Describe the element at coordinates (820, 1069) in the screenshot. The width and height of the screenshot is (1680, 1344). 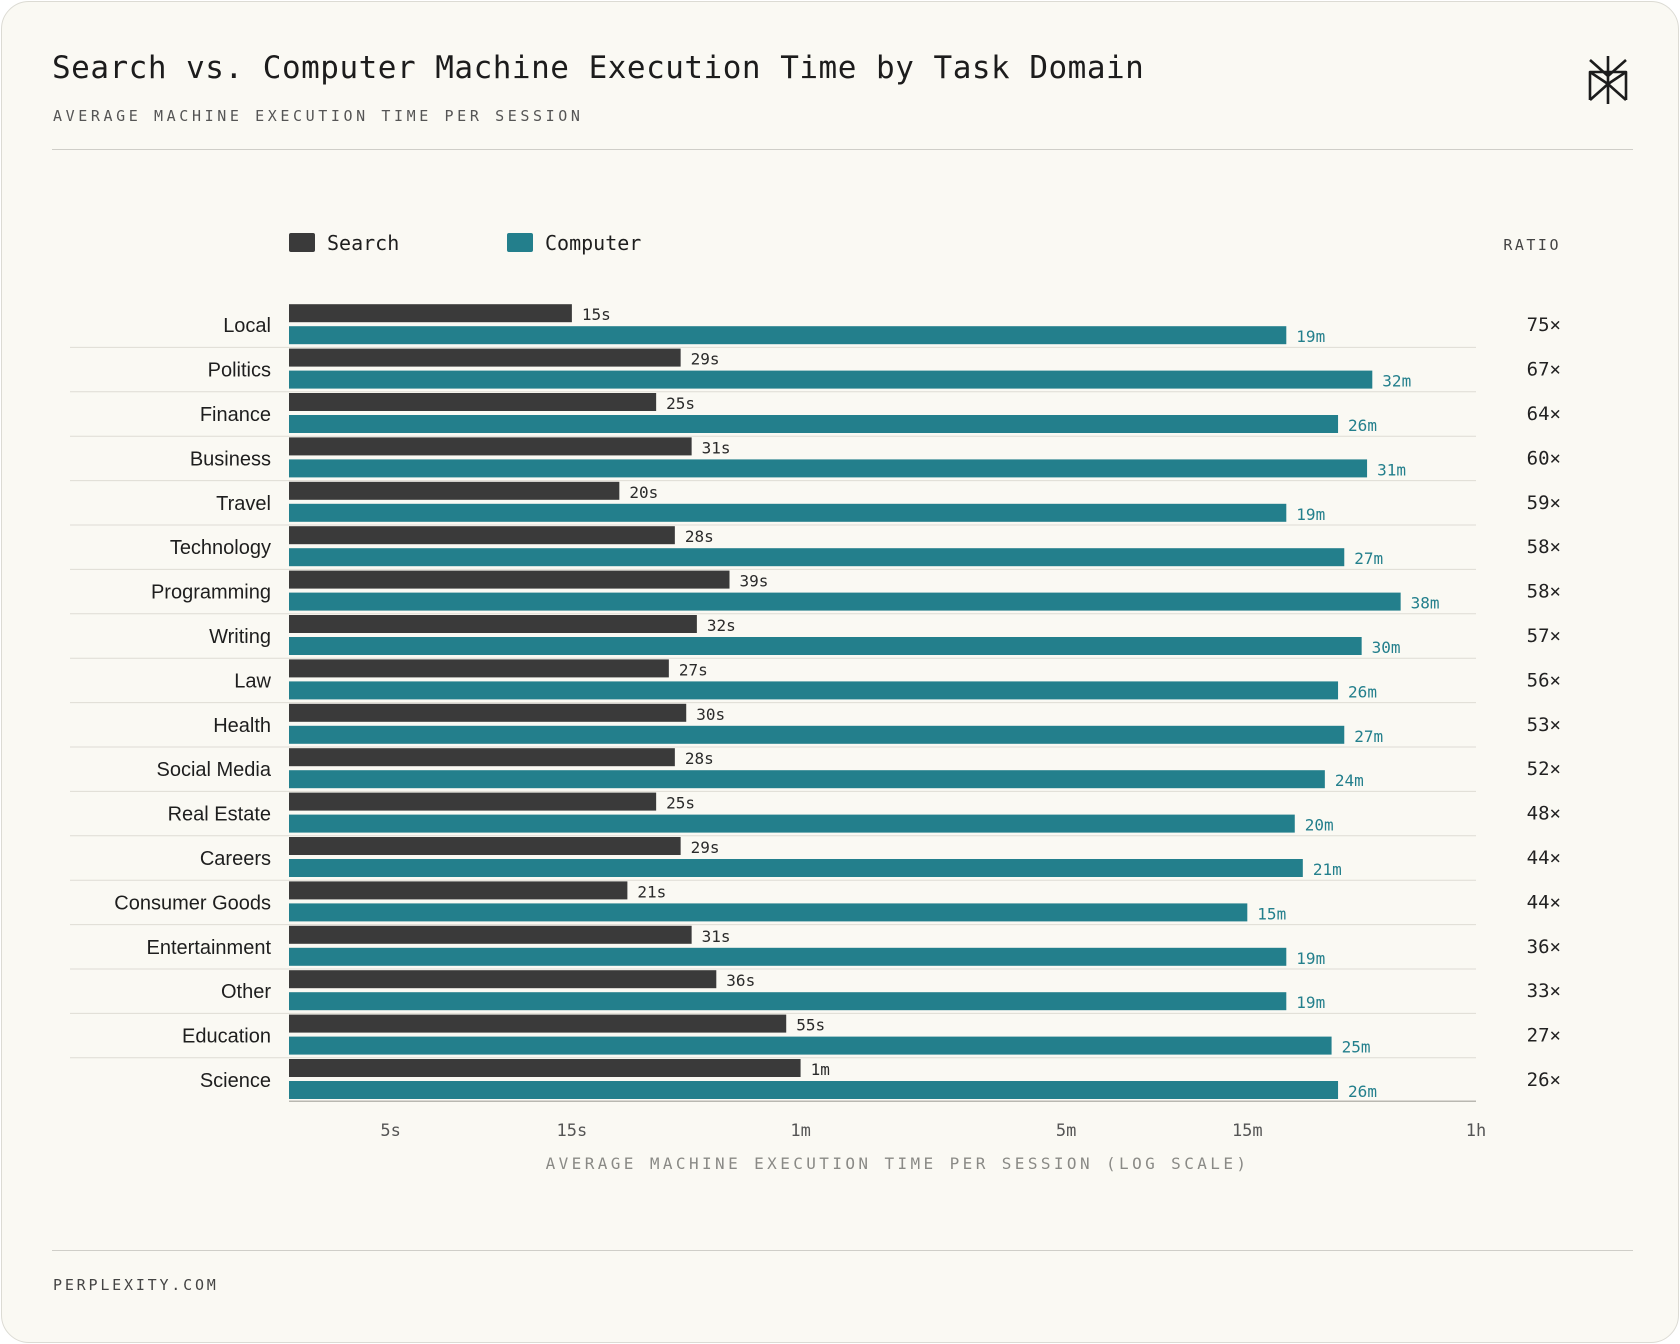
I see `data-label-search: 1m` at that location.